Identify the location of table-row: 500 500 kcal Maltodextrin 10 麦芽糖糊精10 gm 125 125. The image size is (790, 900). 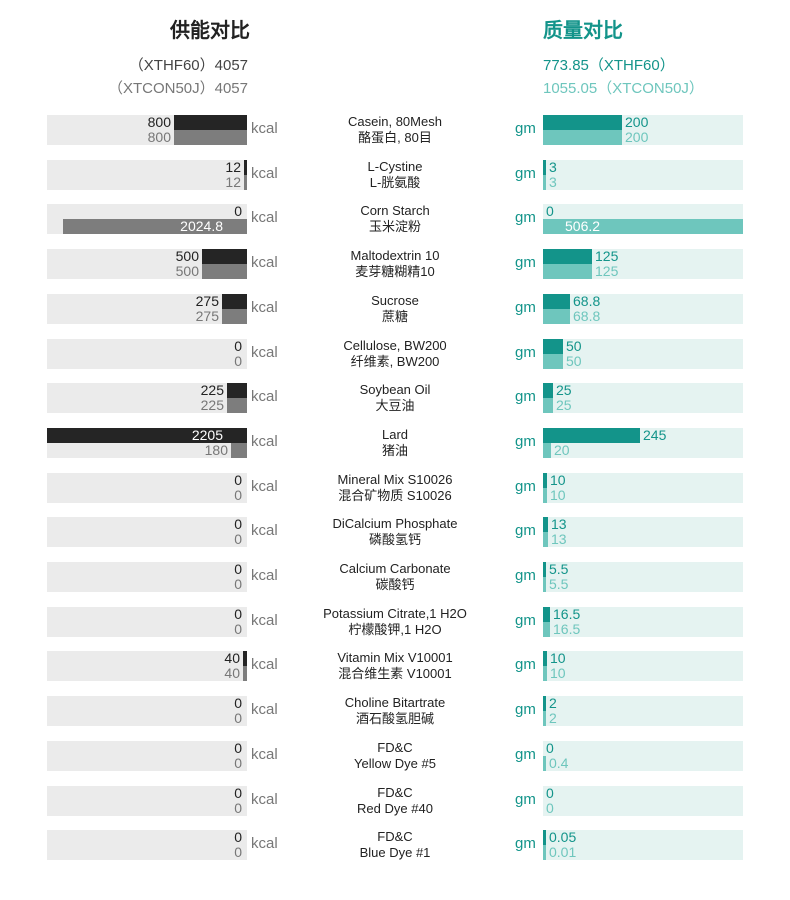
(395, 264).